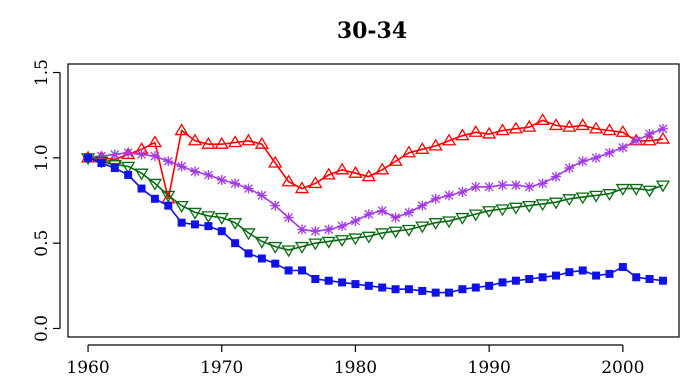 This screenshot has height=383, width=684. Describe the element at coordinates (372, 31) in the screenshot. I see `chart-title: 30-34` at that location.